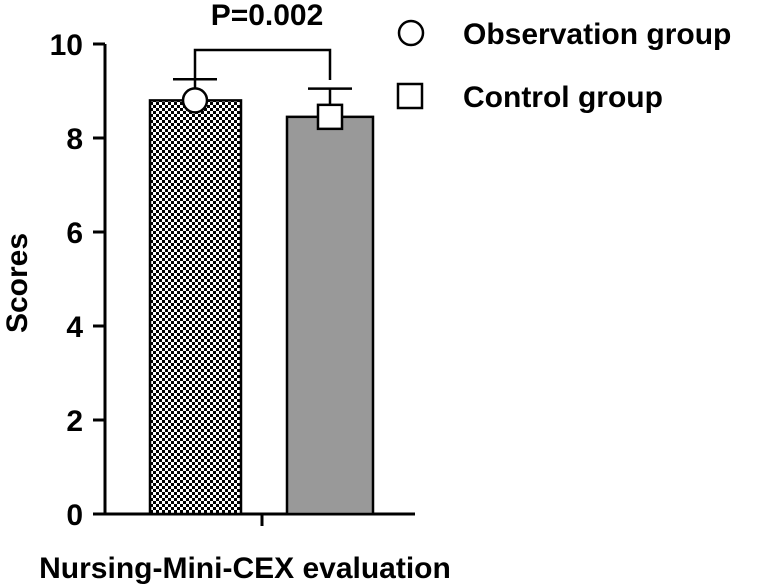  Describe the element at coordinates (262, 109) in the screenshot. I see `data-markers` at that location.